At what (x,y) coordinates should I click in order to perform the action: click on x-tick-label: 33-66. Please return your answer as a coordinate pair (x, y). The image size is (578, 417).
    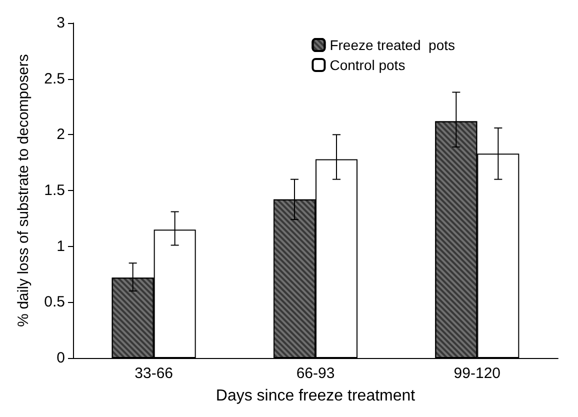
    Looking at the image, I should click on (154, 373).